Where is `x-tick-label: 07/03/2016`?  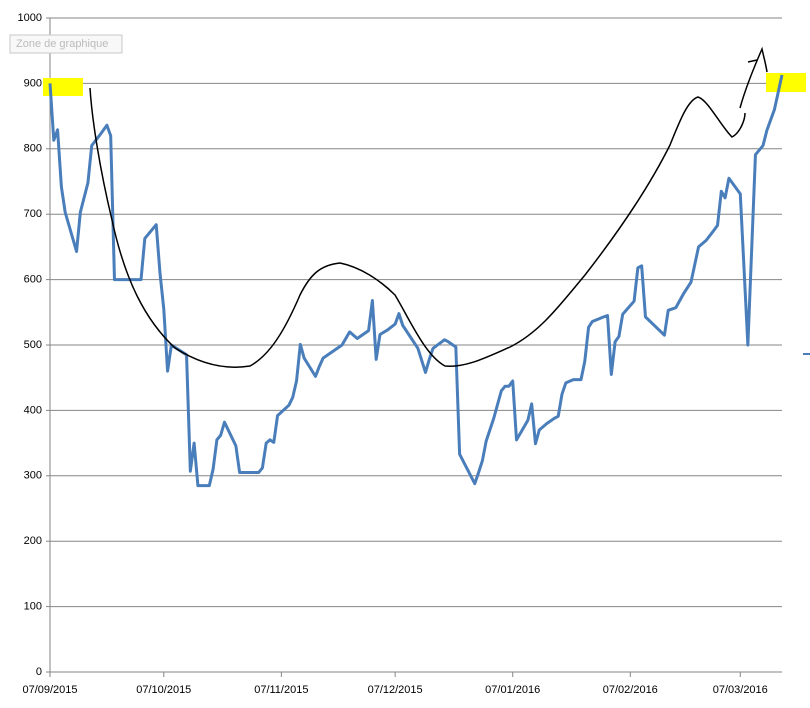
x-tick-label: 07/03/2016 is located at coordinates (740, 690).